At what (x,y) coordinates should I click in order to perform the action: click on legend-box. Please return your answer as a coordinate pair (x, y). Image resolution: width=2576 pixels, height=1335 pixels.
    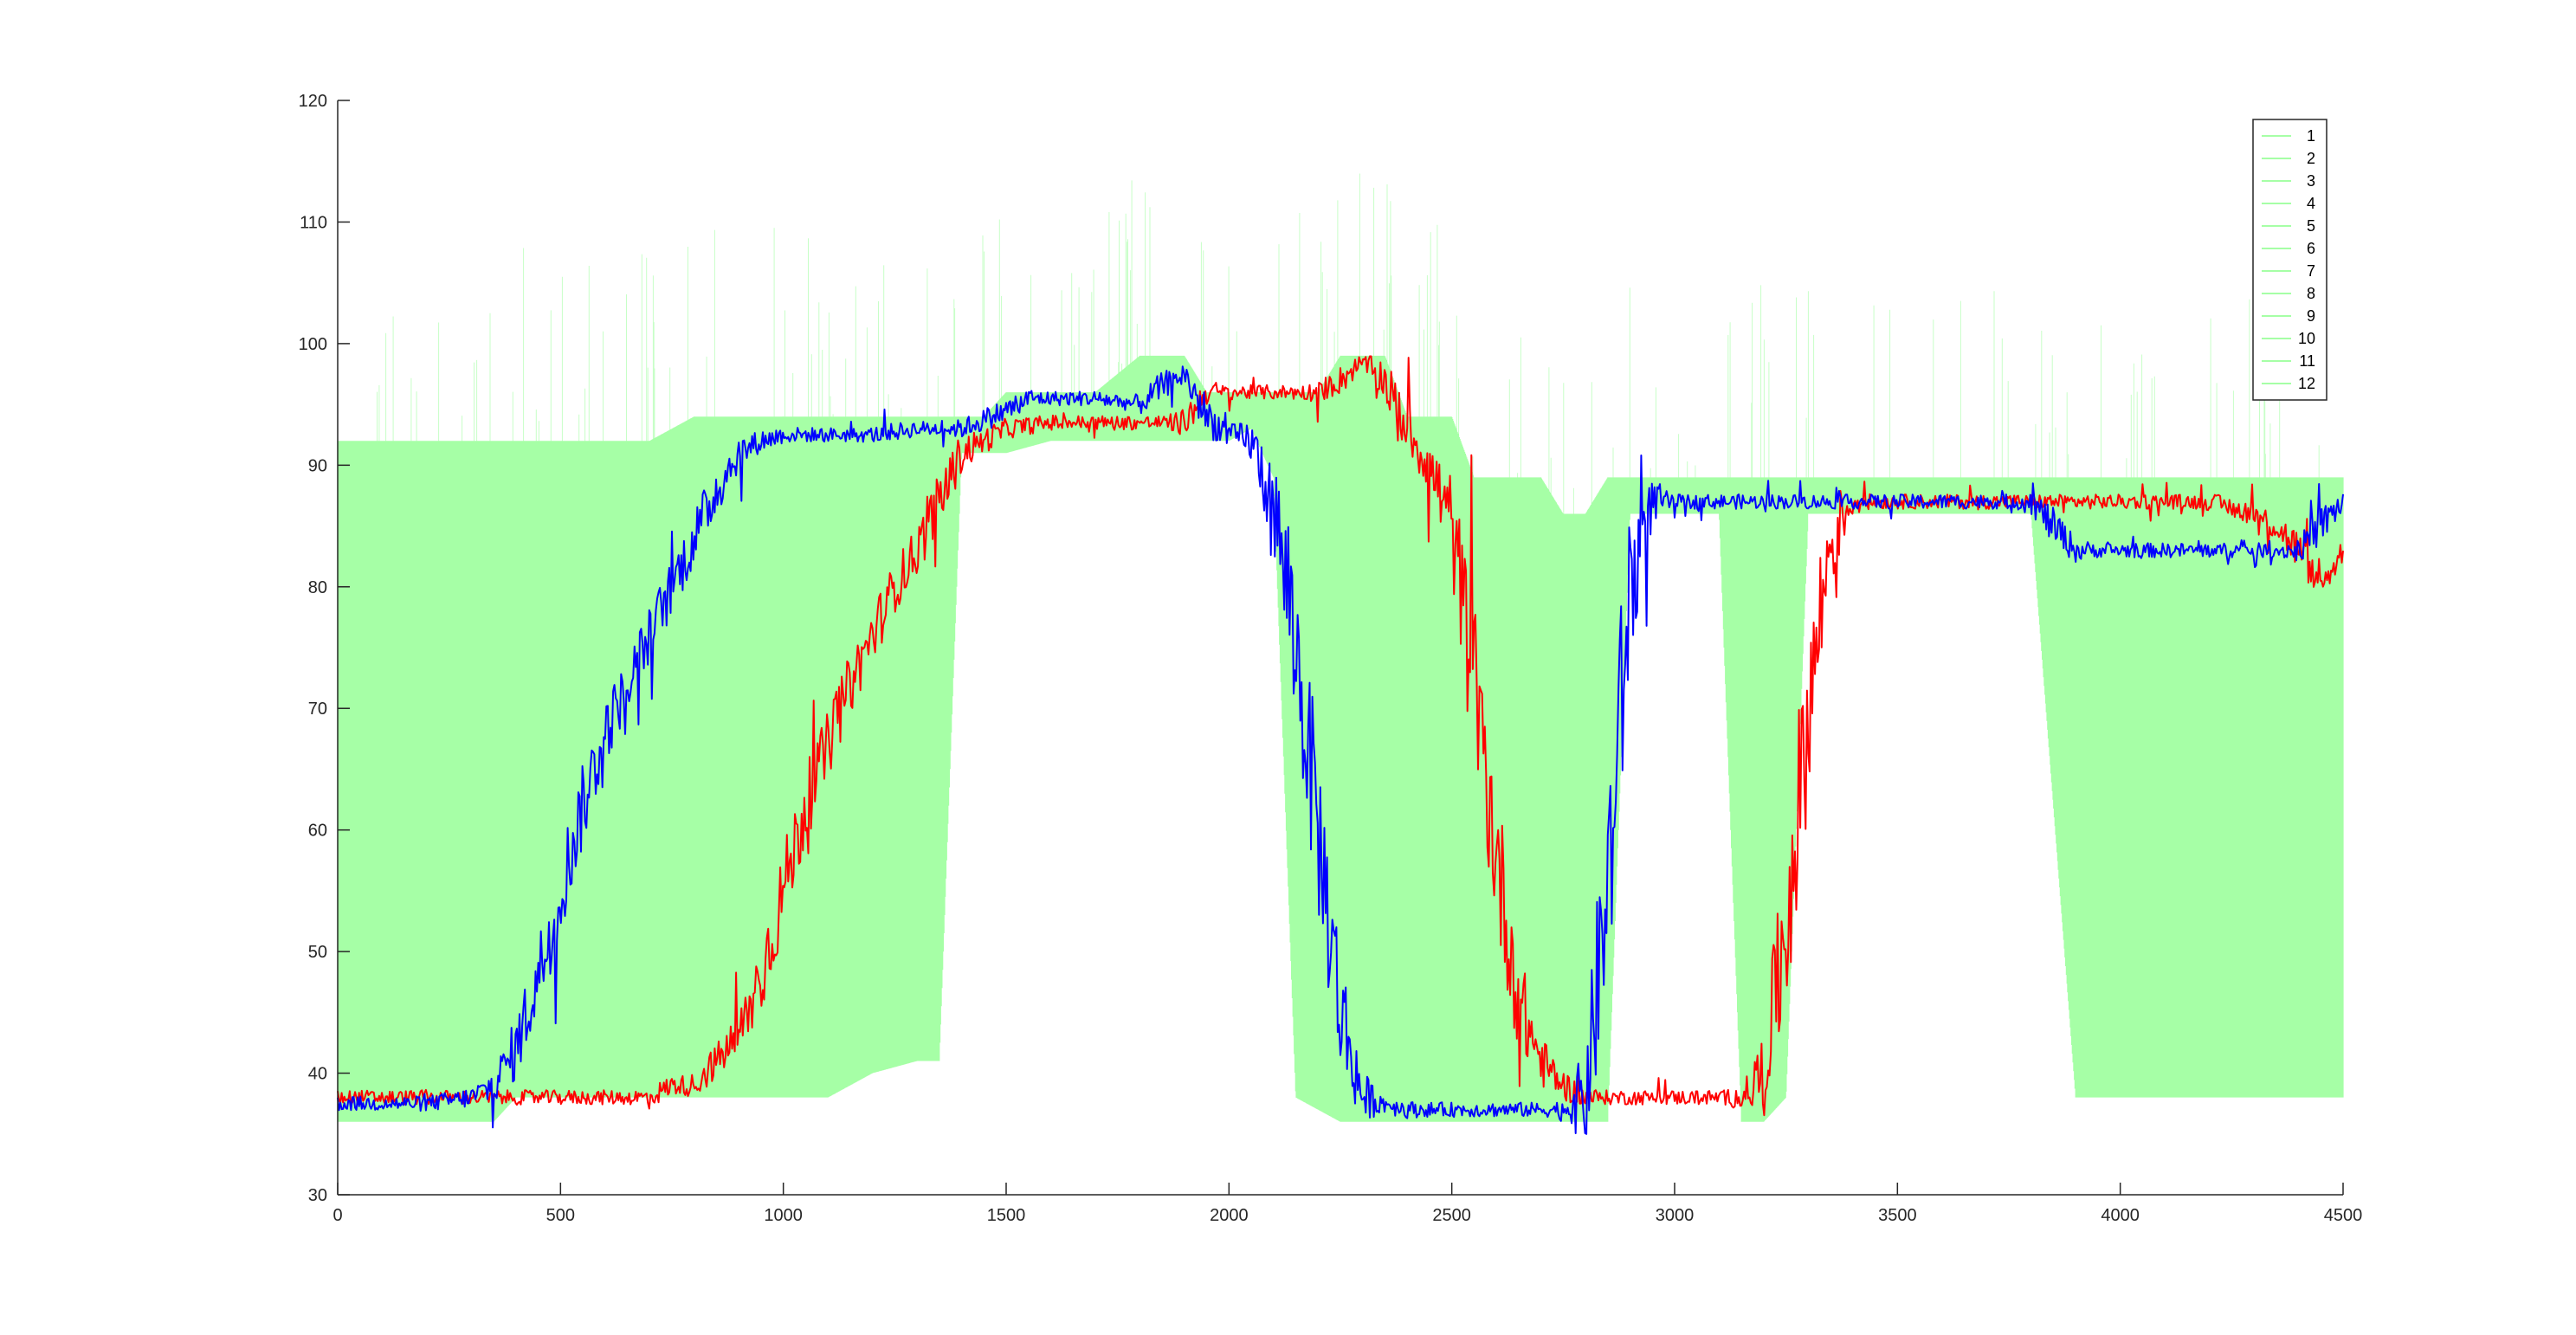
    Looking at the image, I should click on (2289, 260).